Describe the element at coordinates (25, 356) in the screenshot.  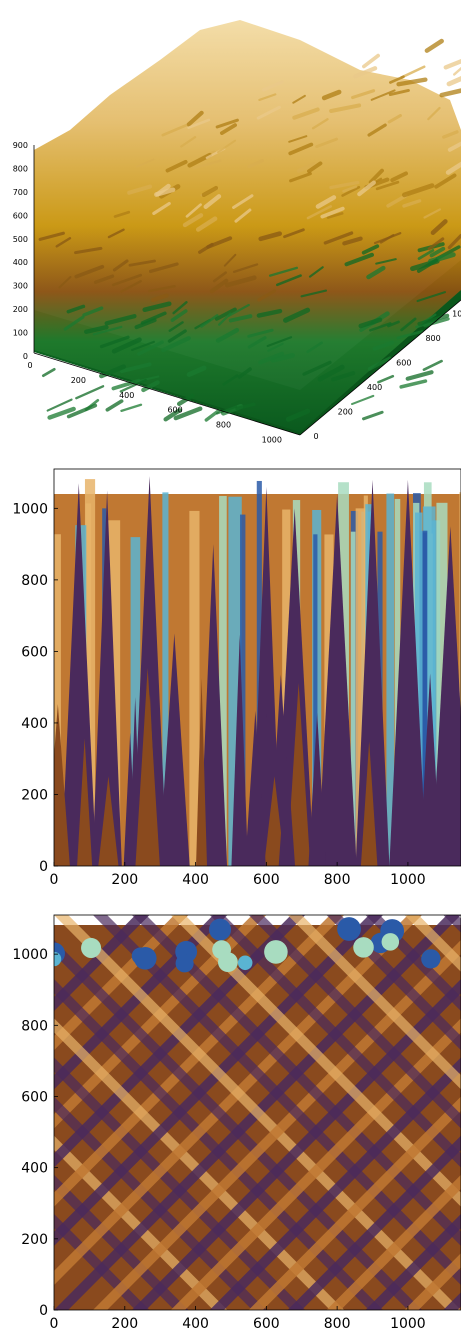
I see `z-tick-label: 0` at that location.